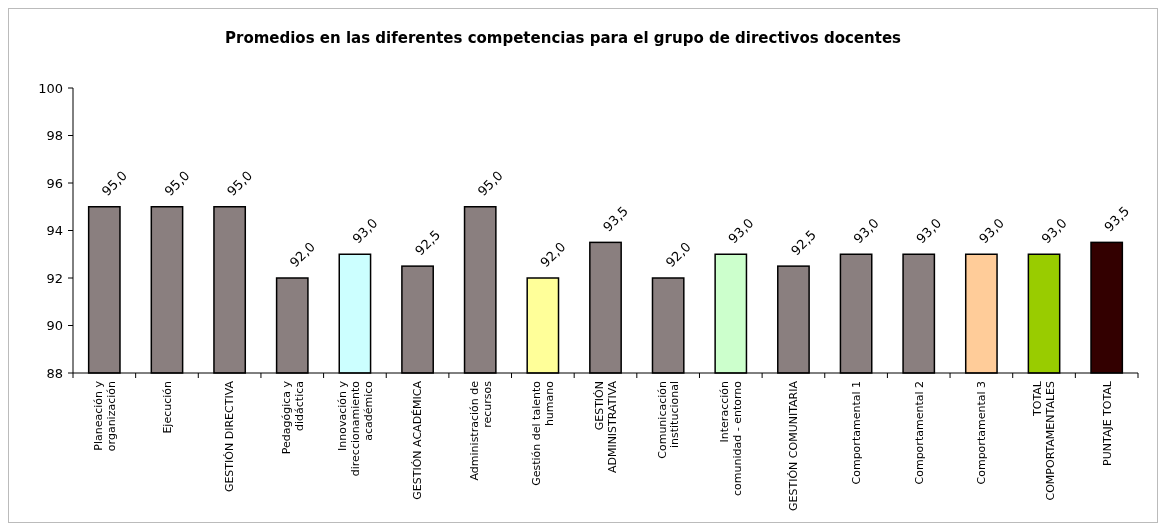 This screenshot has width=1164, height=523. Describe the element at coordinates (982, 433) in the screenshot. I see `x-tick-label: Comportamental 3` at that location.